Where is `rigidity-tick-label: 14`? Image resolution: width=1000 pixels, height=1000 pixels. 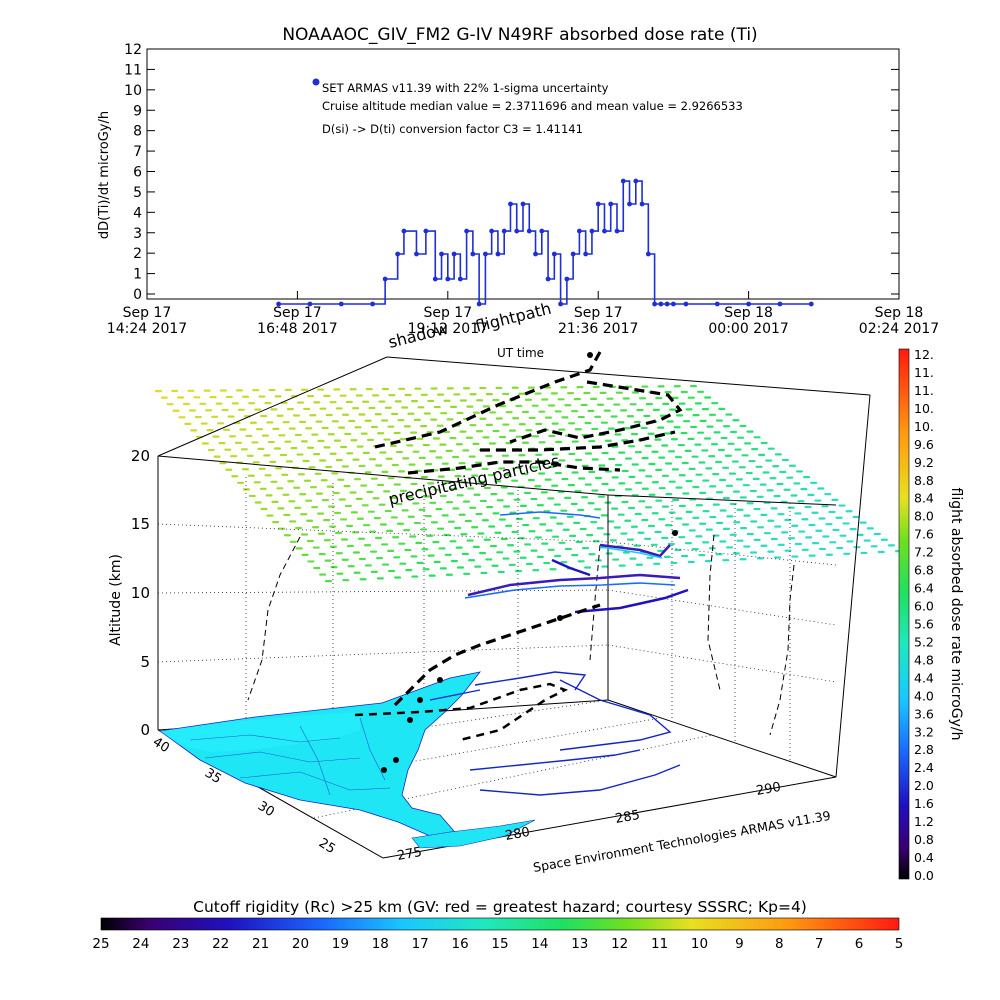 rigidity-tick-label: 14 is located at coordinates (539, 944).